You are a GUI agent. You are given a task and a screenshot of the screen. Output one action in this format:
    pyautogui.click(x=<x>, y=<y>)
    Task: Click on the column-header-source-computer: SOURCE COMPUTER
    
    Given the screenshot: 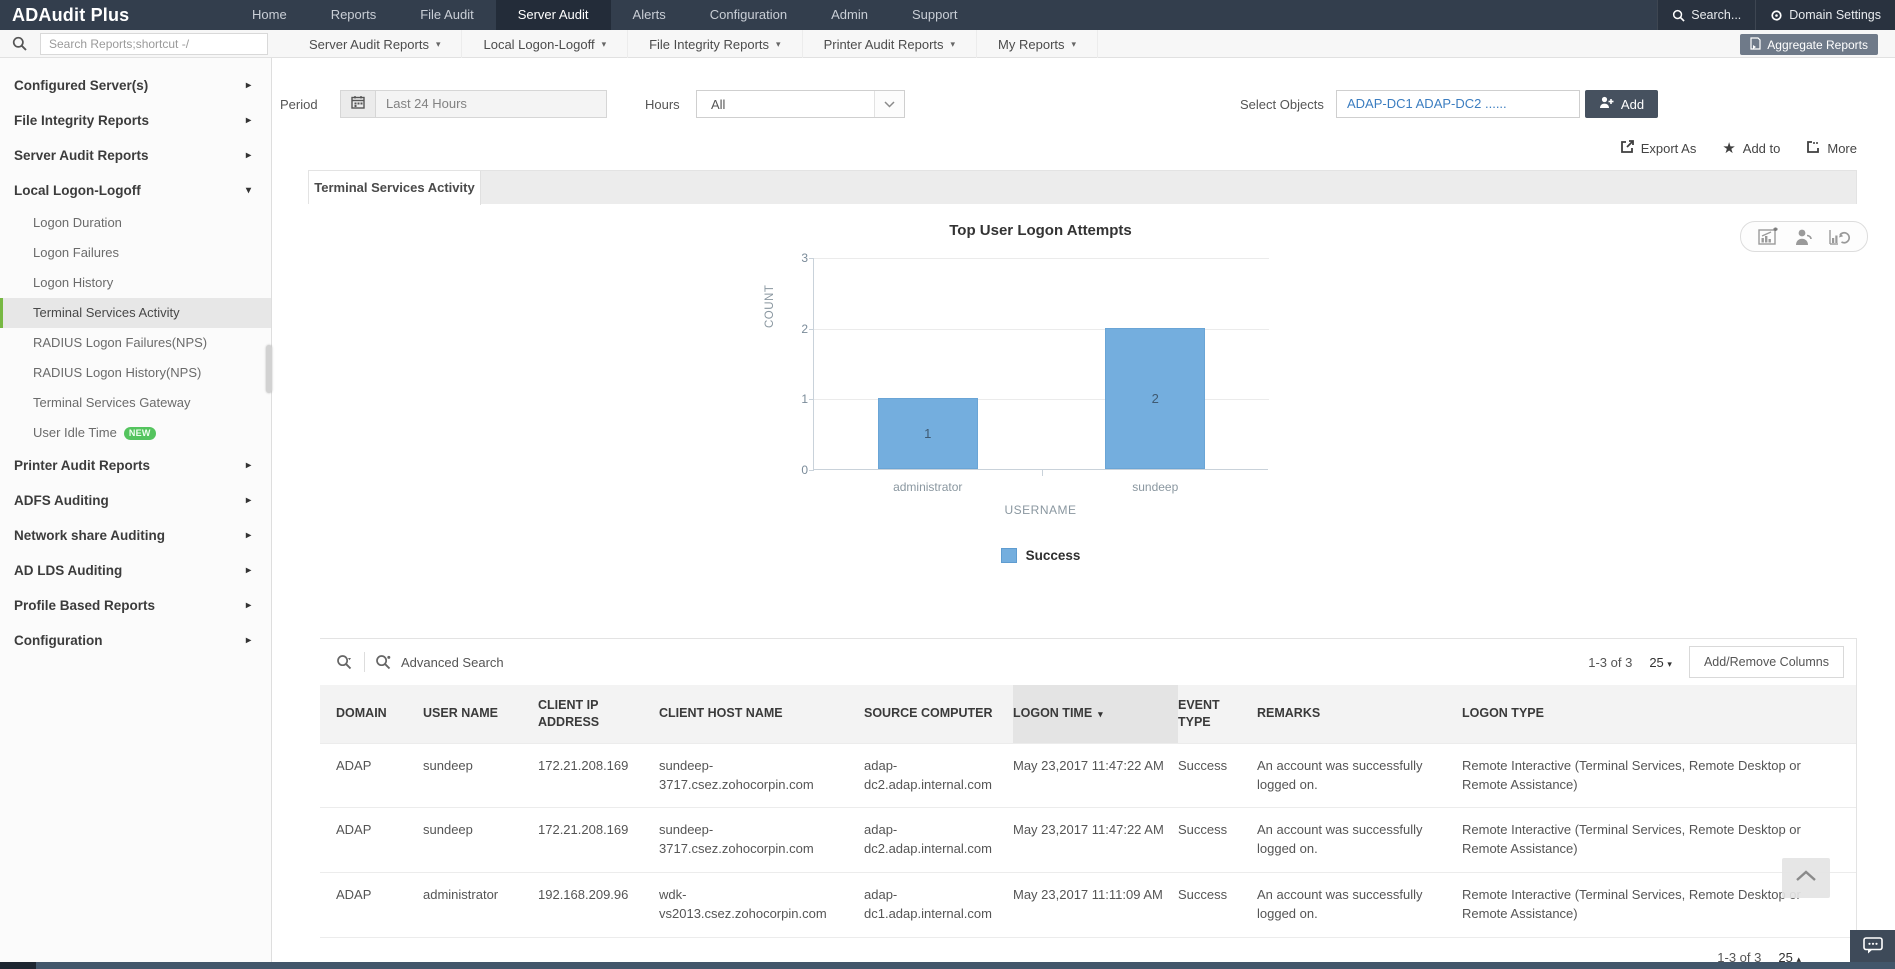 What is the action you would take?
    pyautogui.click(x=938, y=714)
    